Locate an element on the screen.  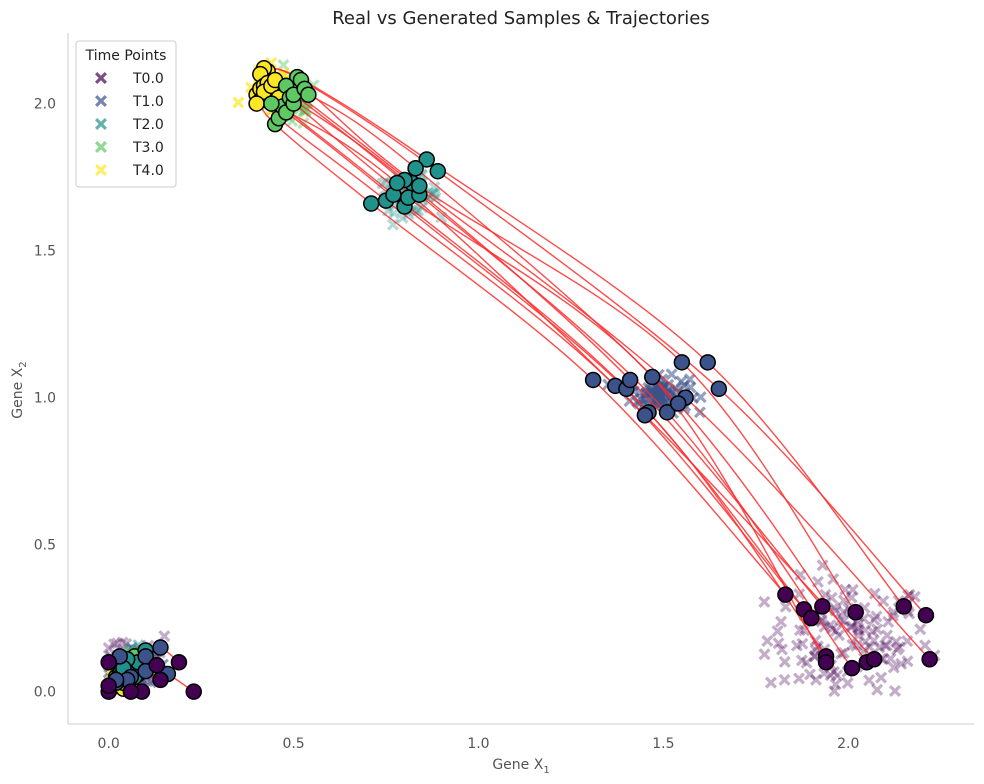
y-tick-label: 1.0 is located at coordinates (45, 399).